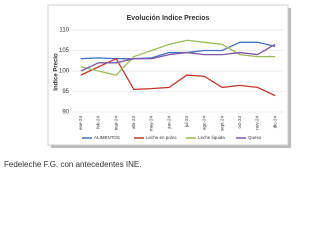 This screenshot has width=320, height=240. Describe the element at coordinates (57, 72) in the screenshot. I see `y-axis-label: Indice Precio` at that location.